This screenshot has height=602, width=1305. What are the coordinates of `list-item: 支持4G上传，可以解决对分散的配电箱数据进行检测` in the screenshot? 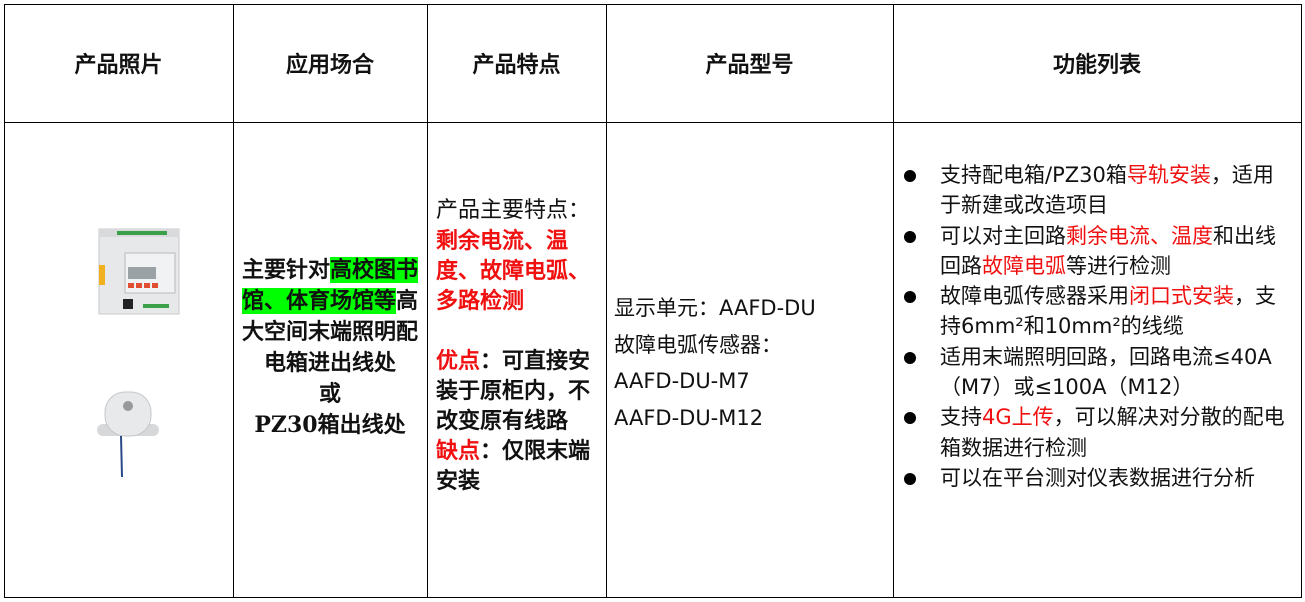 It's located at (1095, 432).